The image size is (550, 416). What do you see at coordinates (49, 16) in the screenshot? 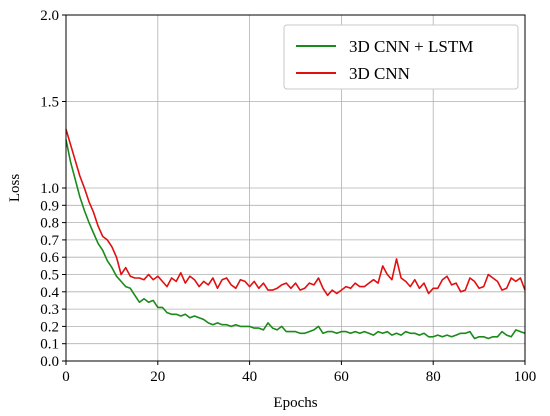
I see `y-tick-label: 2.0` at bounding box center [49, 16].